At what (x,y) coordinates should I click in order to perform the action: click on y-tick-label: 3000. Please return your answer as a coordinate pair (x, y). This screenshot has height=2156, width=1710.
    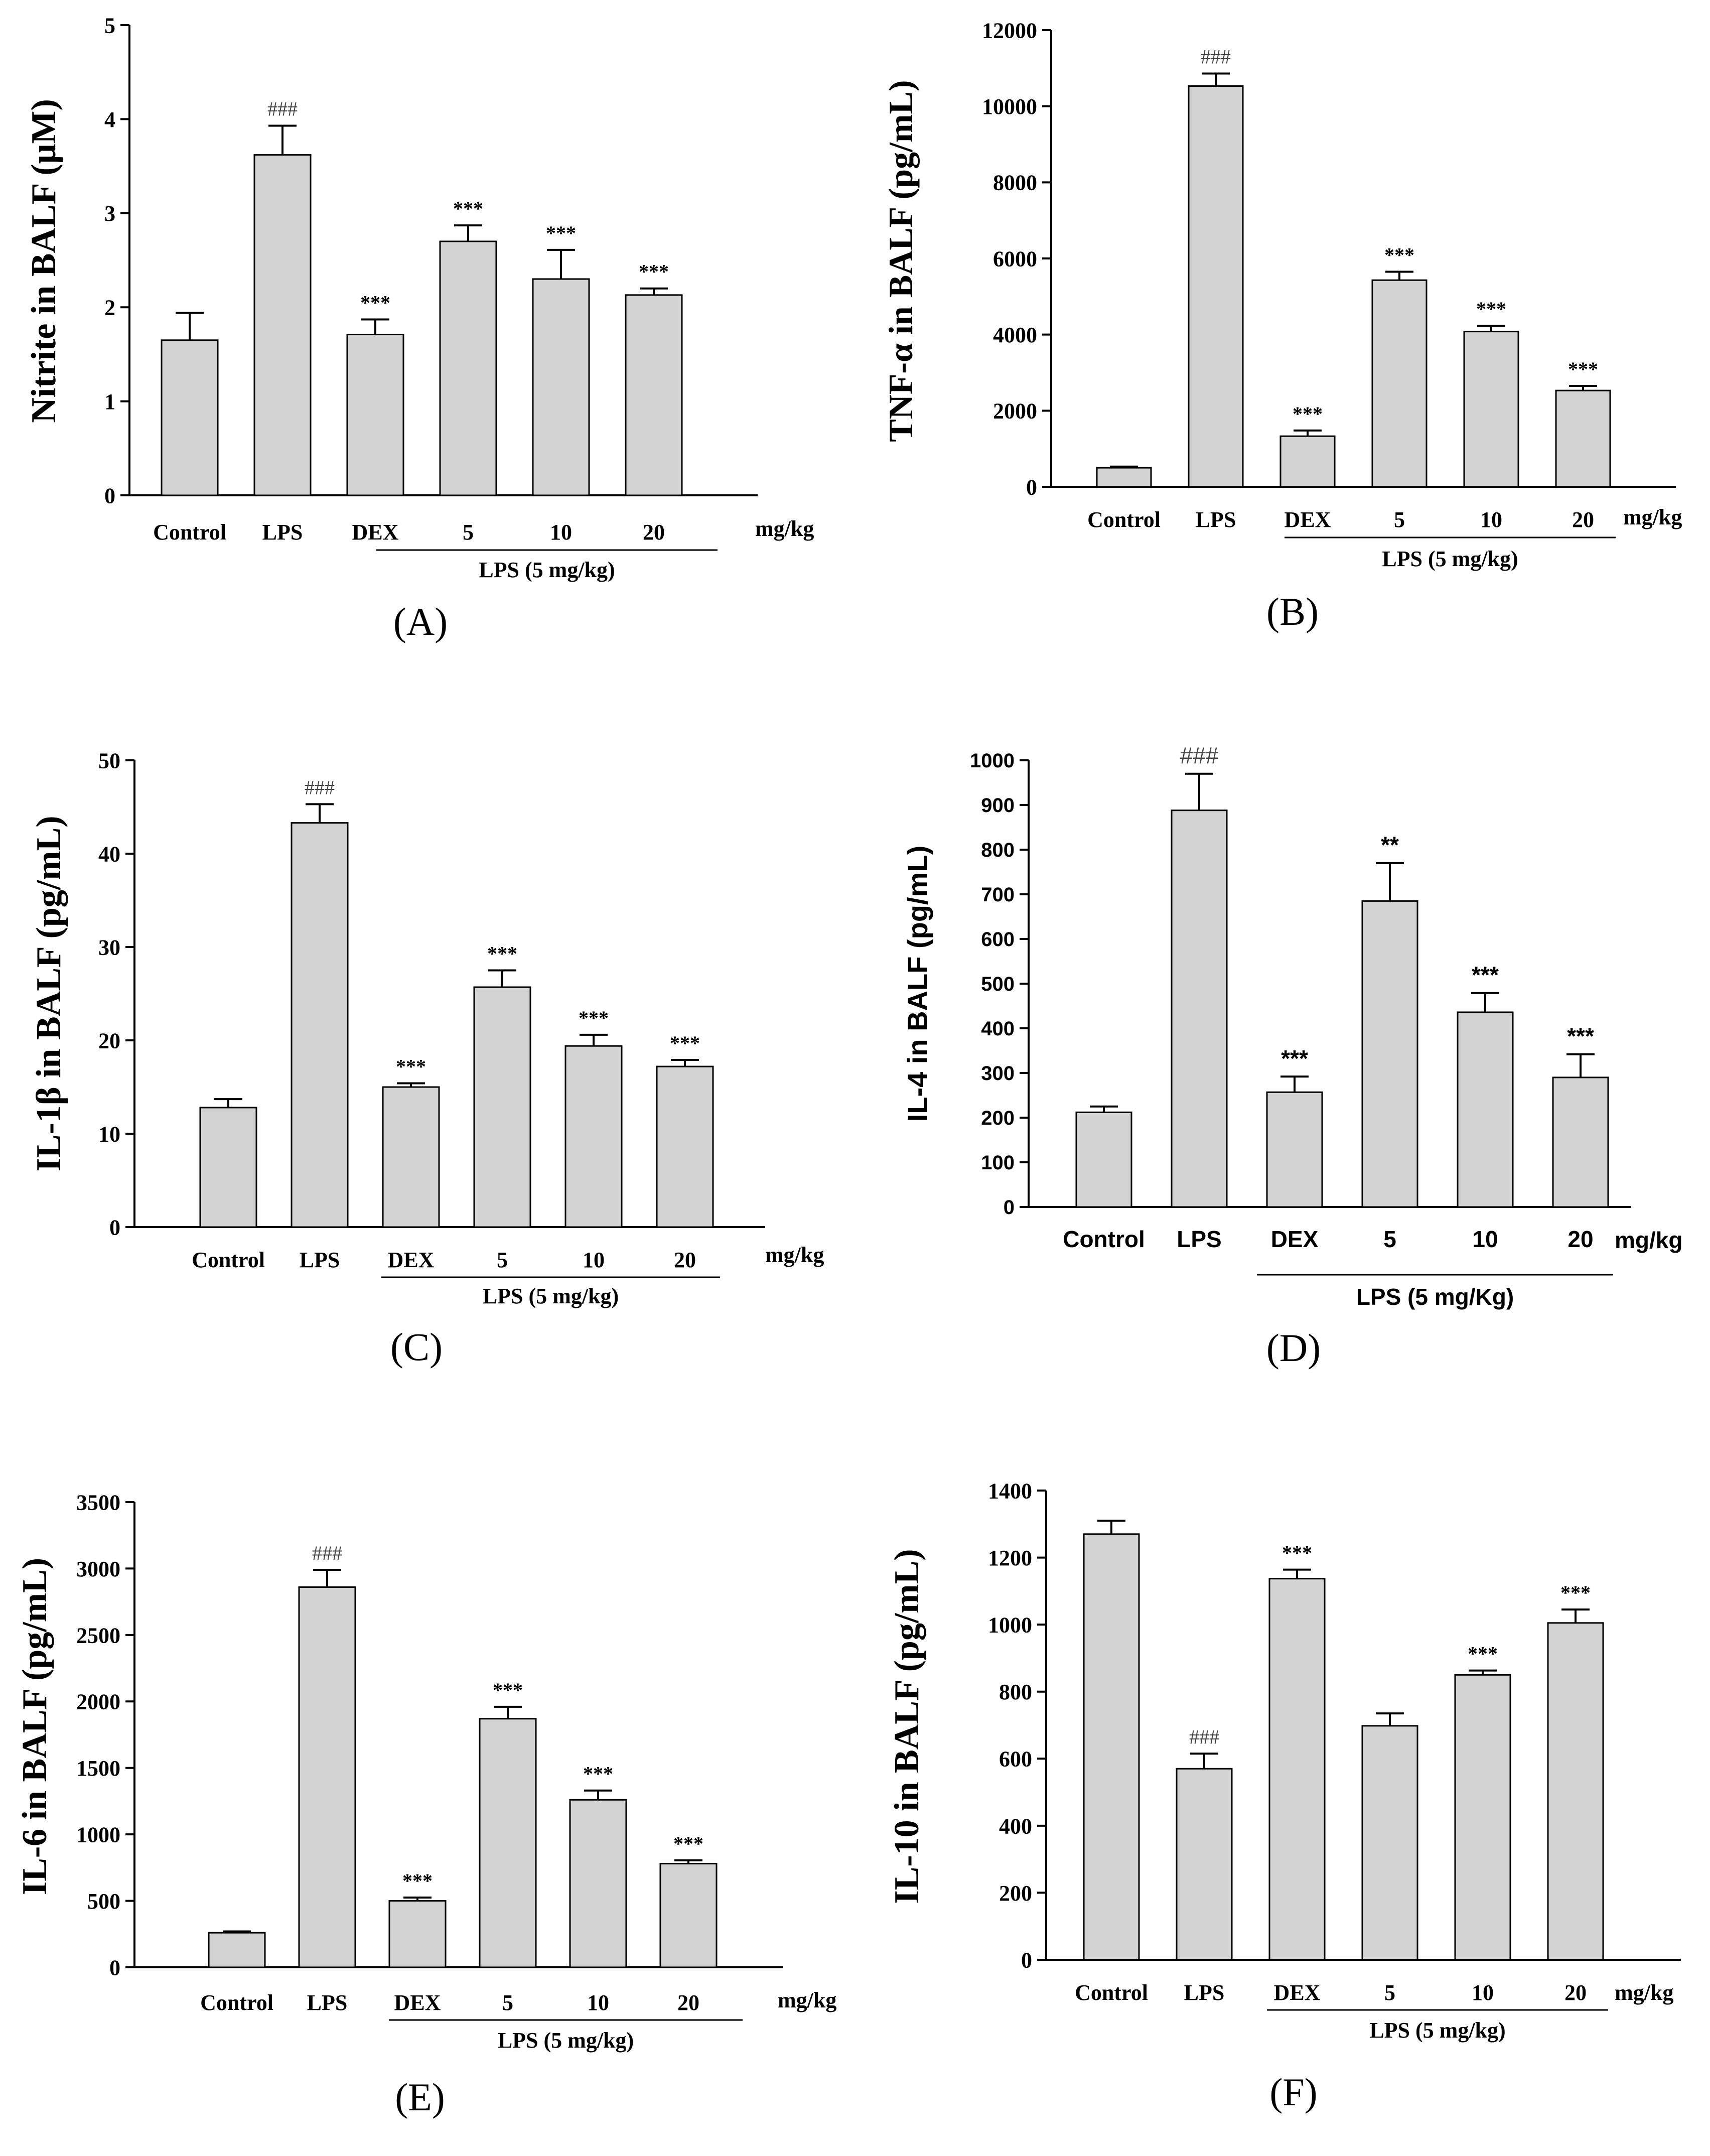
    Looking at the image, I should click on (98, 1569).